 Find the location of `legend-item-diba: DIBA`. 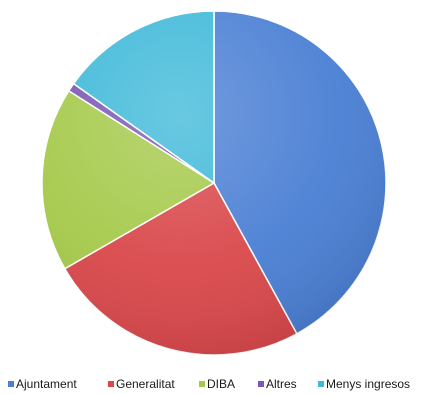

legend-item-diba: DIBA is located at coordinates (217, 384).